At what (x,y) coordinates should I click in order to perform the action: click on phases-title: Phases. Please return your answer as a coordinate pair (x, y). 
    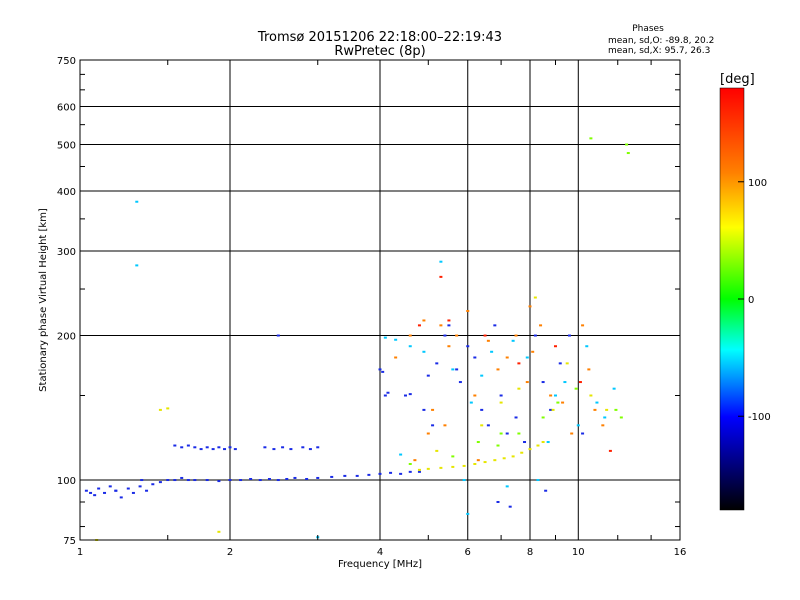
    Looking at the image, I should click on (648, 29).